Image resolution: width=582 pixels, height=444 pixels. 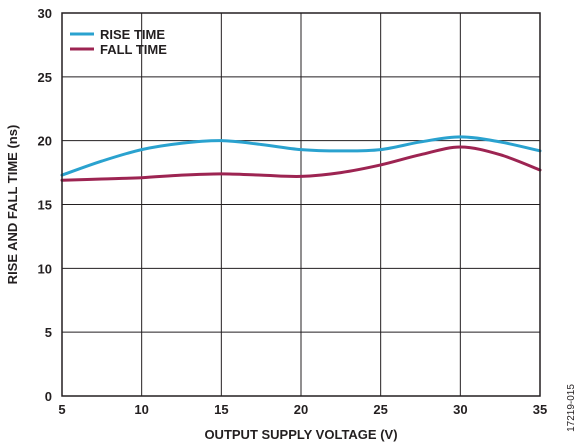 What do you see at coordinates (12, 205) in the screenshot?
I see `y-axis-title: RISE AND FALL TIME (ns)` at bounding box center [12, 205].